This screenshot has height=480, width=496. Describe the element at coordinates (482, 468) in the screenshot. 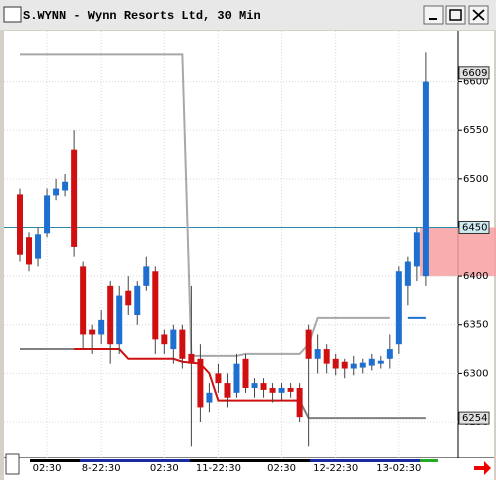

I see `scroll-right-arrow` at that location.